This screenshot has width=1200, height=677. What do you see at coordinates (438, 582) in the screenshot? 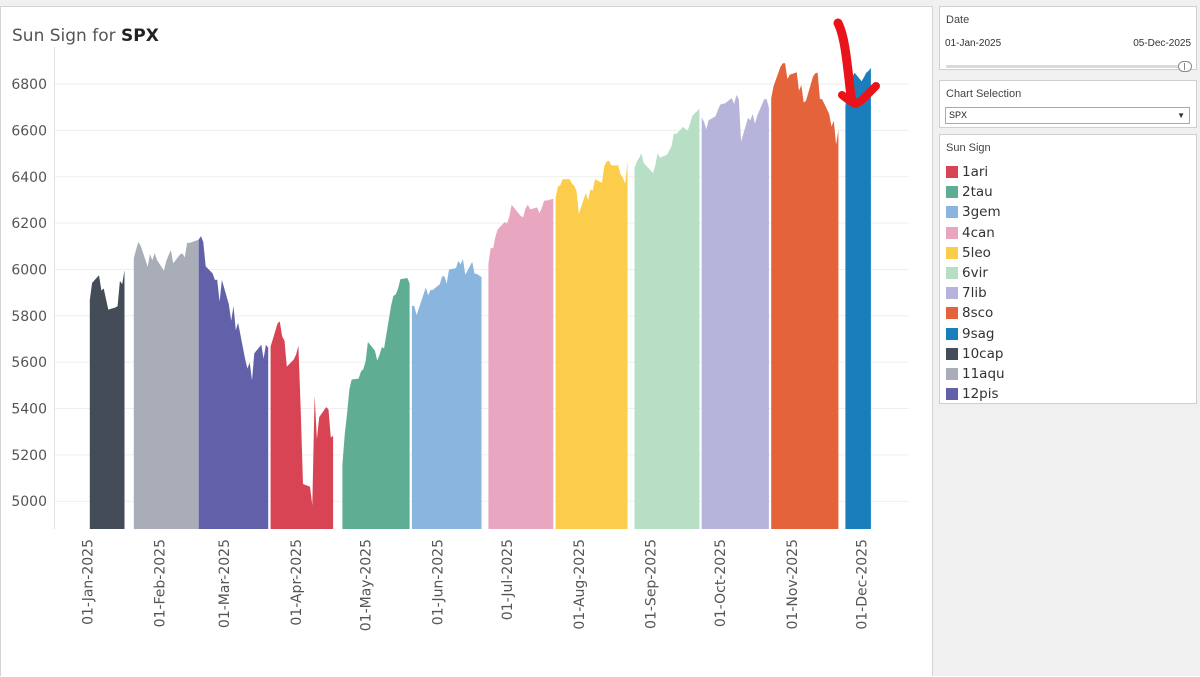
I see `x-tick-label: 01-Jun-2025` at bounding box center [438, 582].